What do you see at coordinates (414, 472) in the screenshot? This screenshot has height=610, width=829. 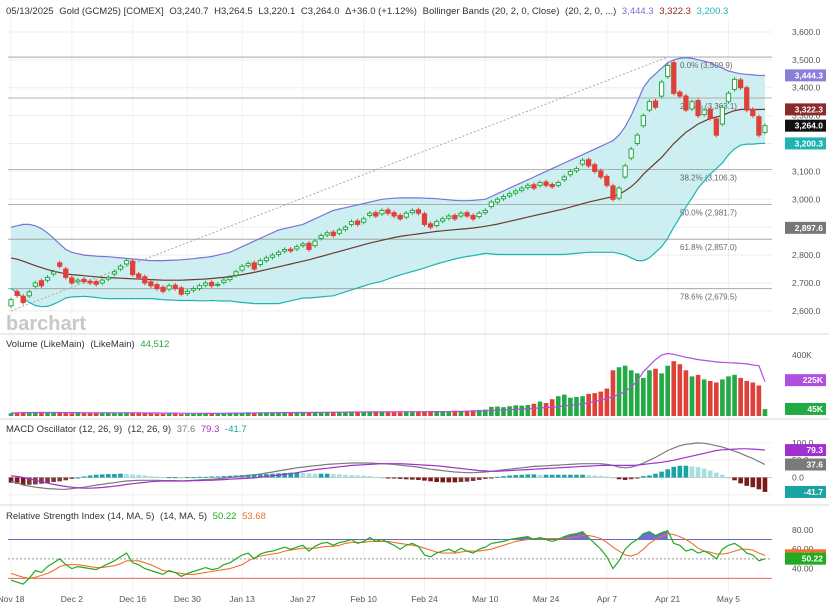 I see `macd-panel: 100.050.00.0-50.079.337.6-41.7` at bounding box center [414, 472].